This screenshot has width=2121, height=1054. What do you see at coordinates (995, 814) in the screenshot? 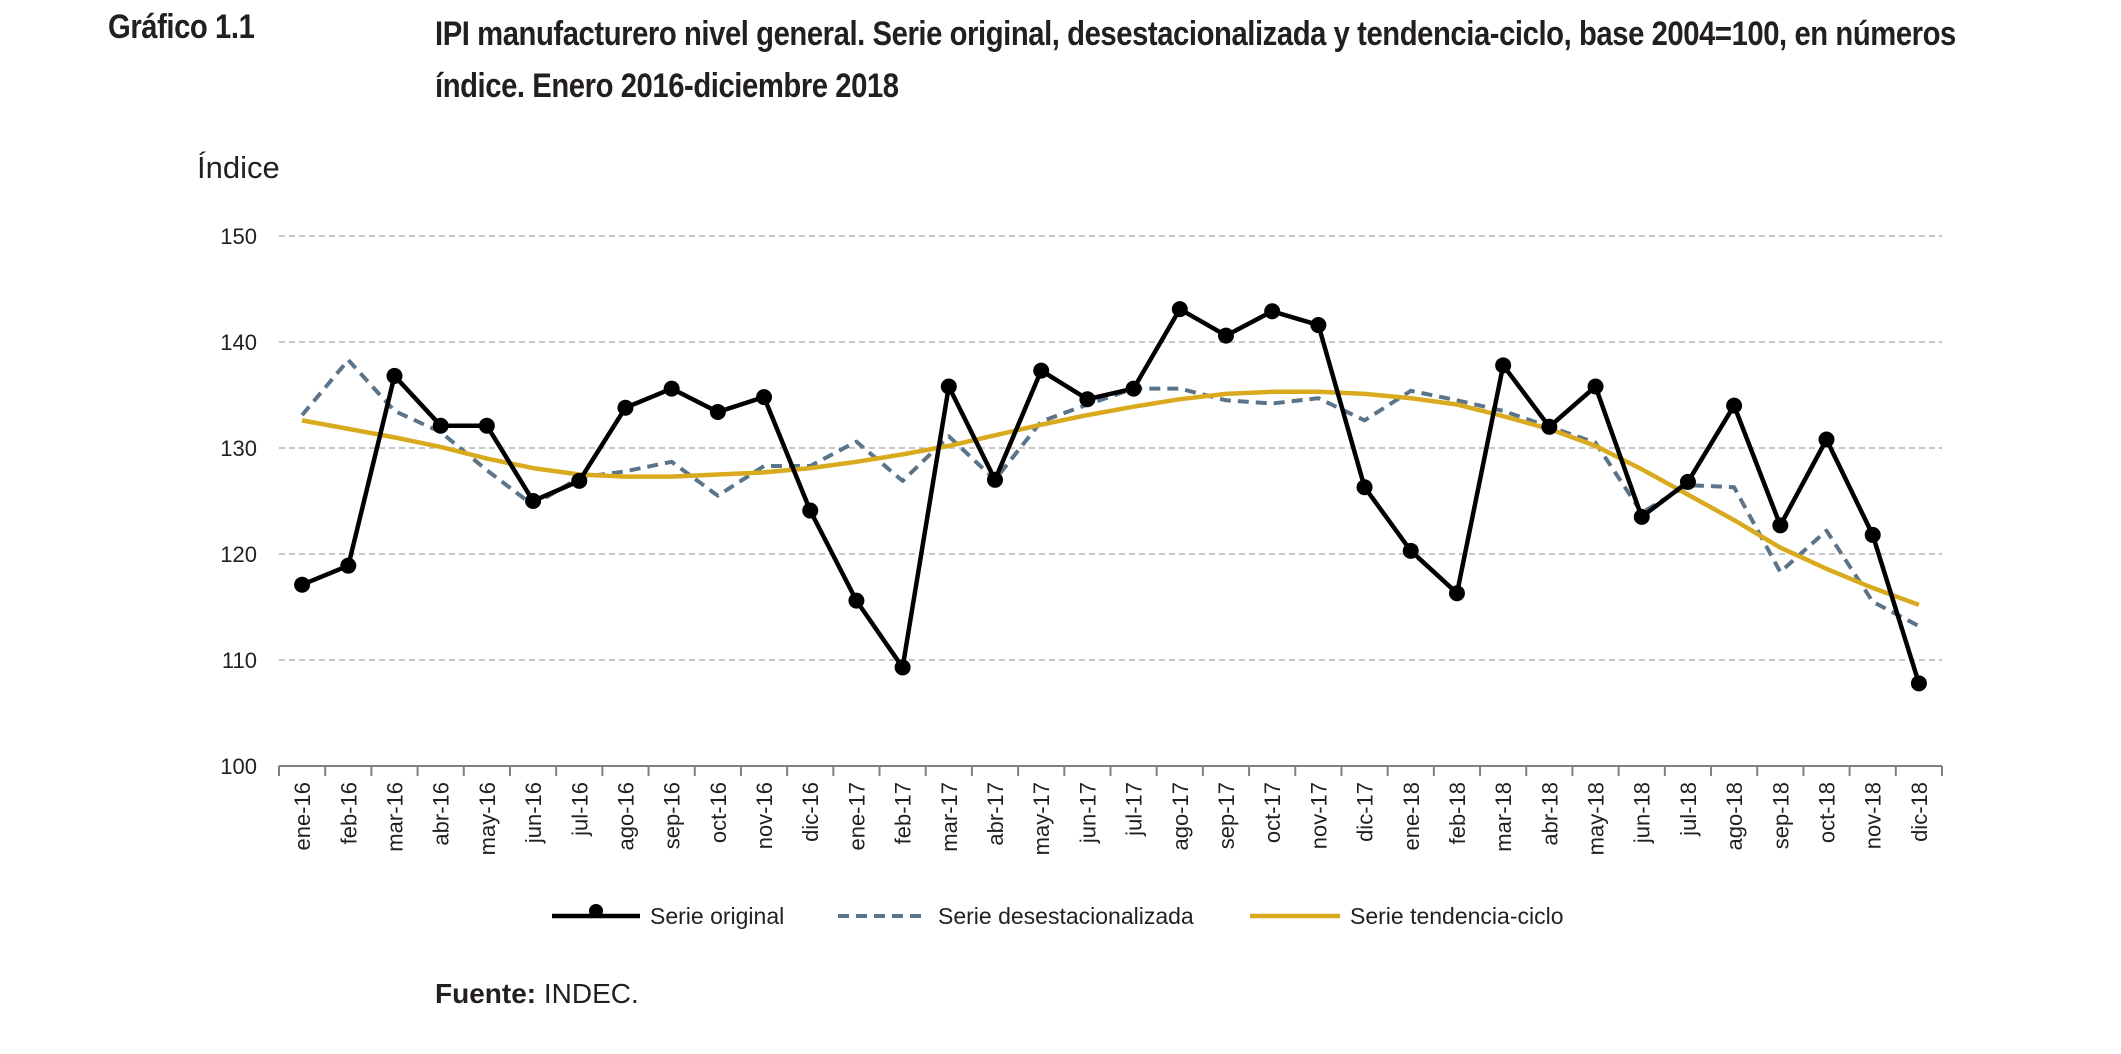
I see `x-tick-label: abr-17` at bounding box center [995, 814].